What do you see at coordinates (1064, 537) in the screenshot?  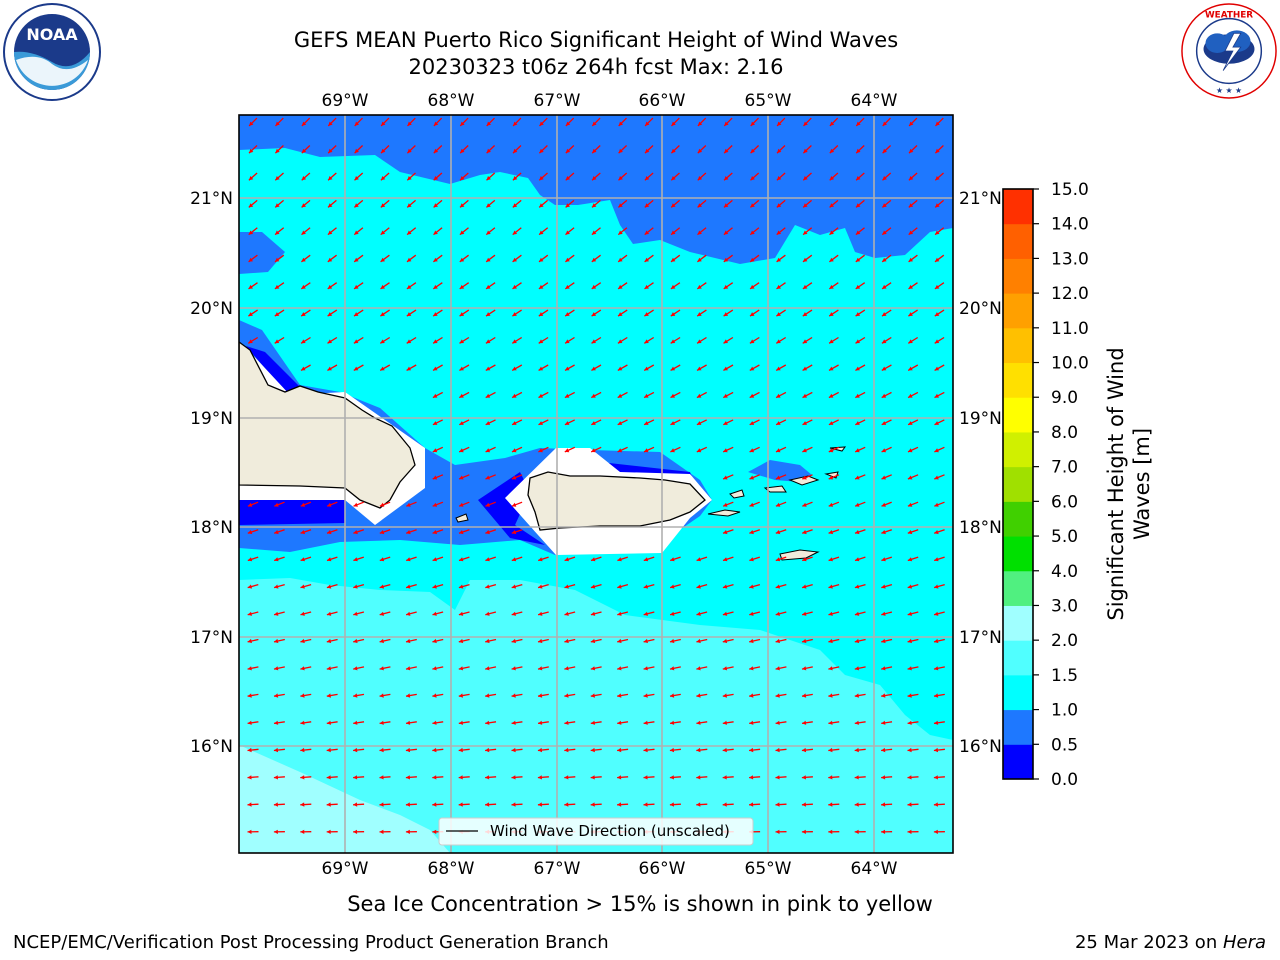 I see `colorbar-tick-label: 5.0` at bounding box center [1064, 537].